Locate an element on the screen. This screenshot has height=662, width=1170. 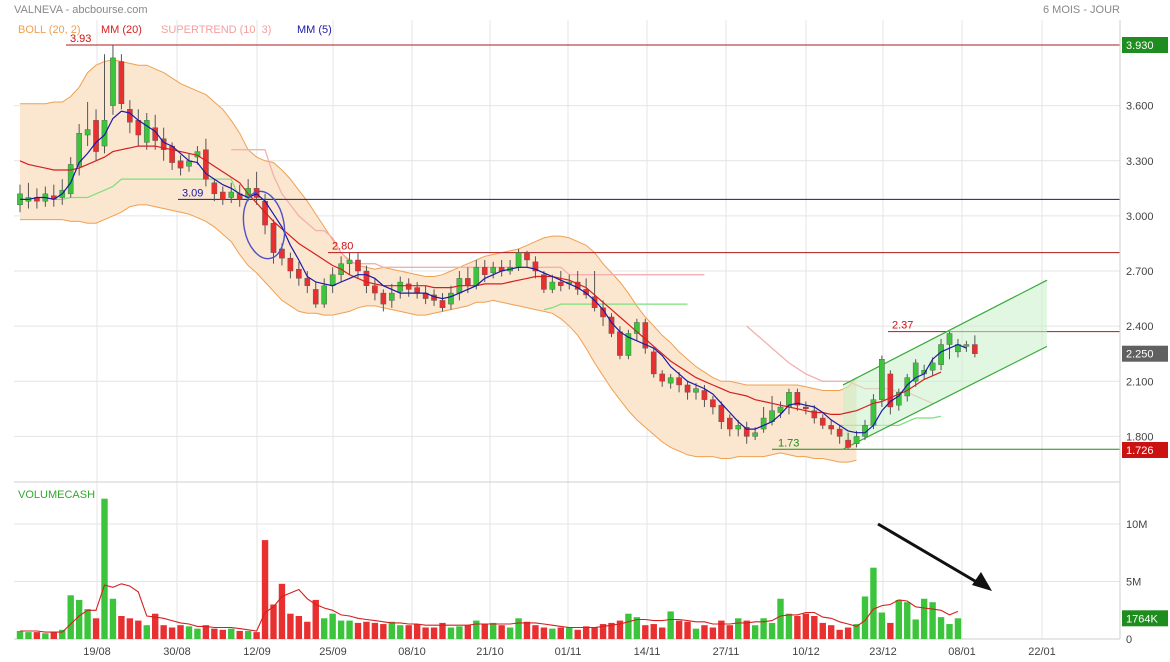
annotation-label: 2.80 is located at coordinates (342, 247).